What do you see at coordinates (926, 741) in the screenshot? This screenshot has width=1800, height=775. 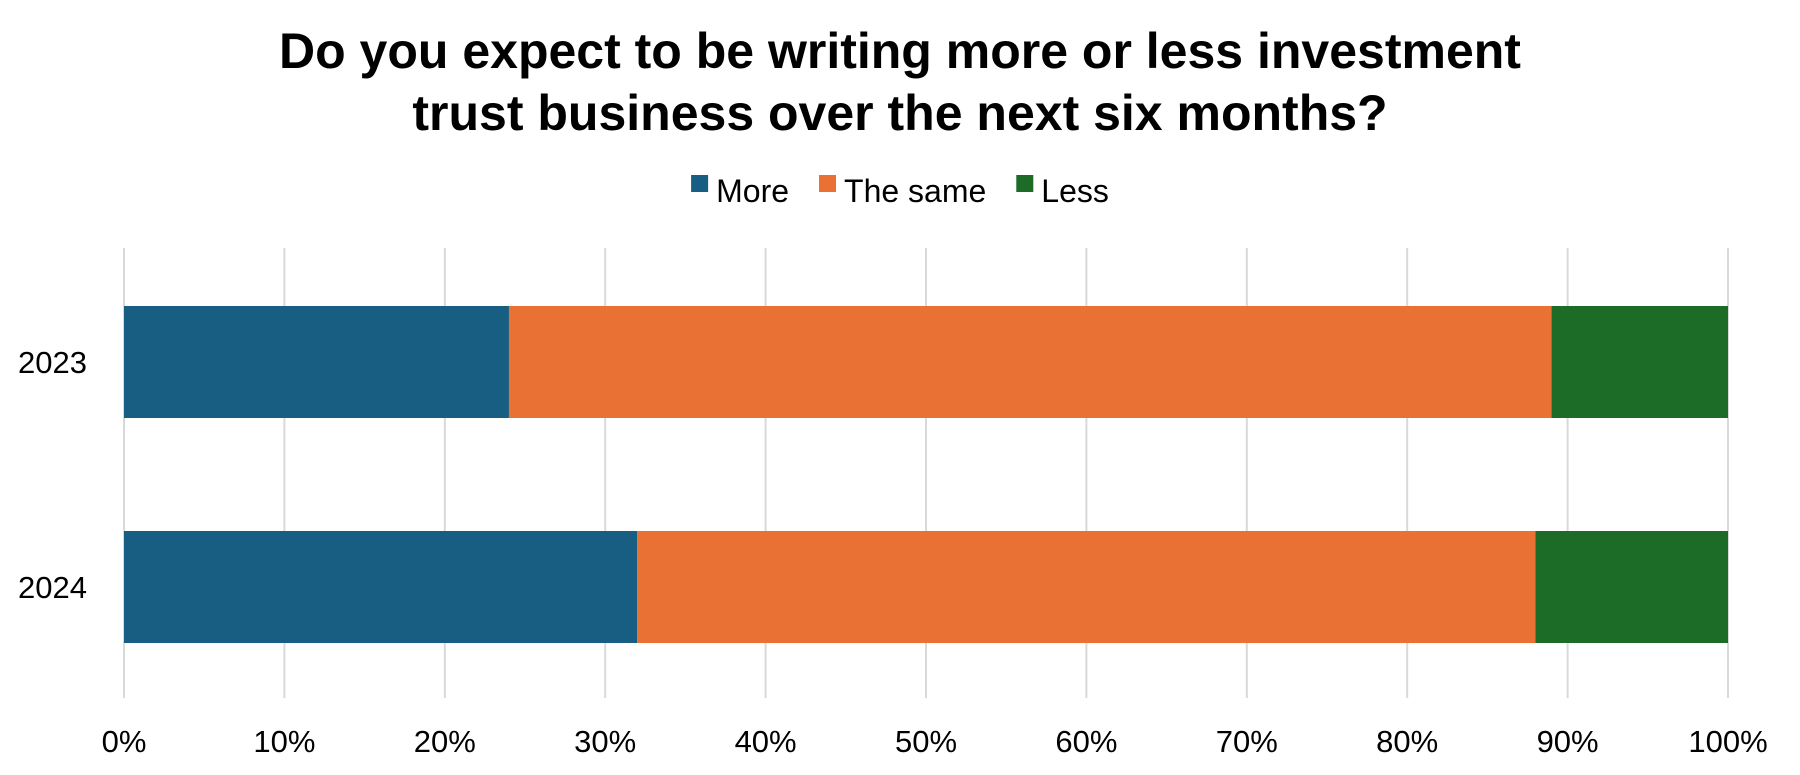 I see `x-tick-label-5: 50%` at bounding box center [926, 741].